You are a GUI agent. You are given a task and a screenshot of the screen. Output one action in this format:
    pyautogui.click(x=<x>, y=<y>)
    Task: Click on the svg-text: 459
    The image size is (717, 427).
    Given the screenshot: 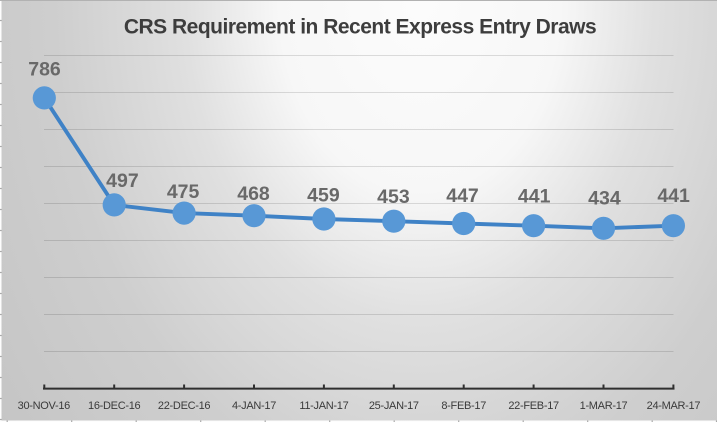 What is the action you would take?
    pyautogui.click(x=323, y=195)
    